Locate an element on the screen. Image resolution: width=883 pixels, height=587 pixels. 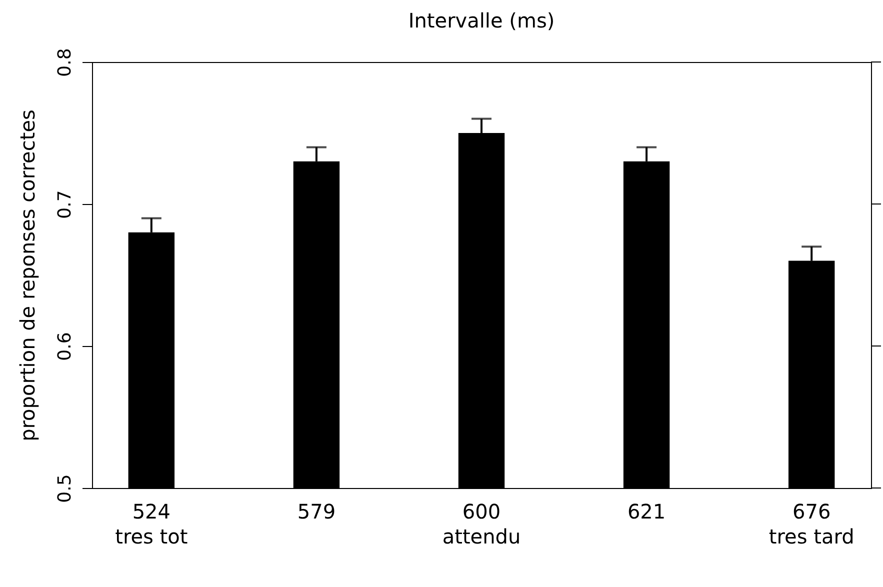
y-tick-label: 0.6 is located at coordinates (65, 346).